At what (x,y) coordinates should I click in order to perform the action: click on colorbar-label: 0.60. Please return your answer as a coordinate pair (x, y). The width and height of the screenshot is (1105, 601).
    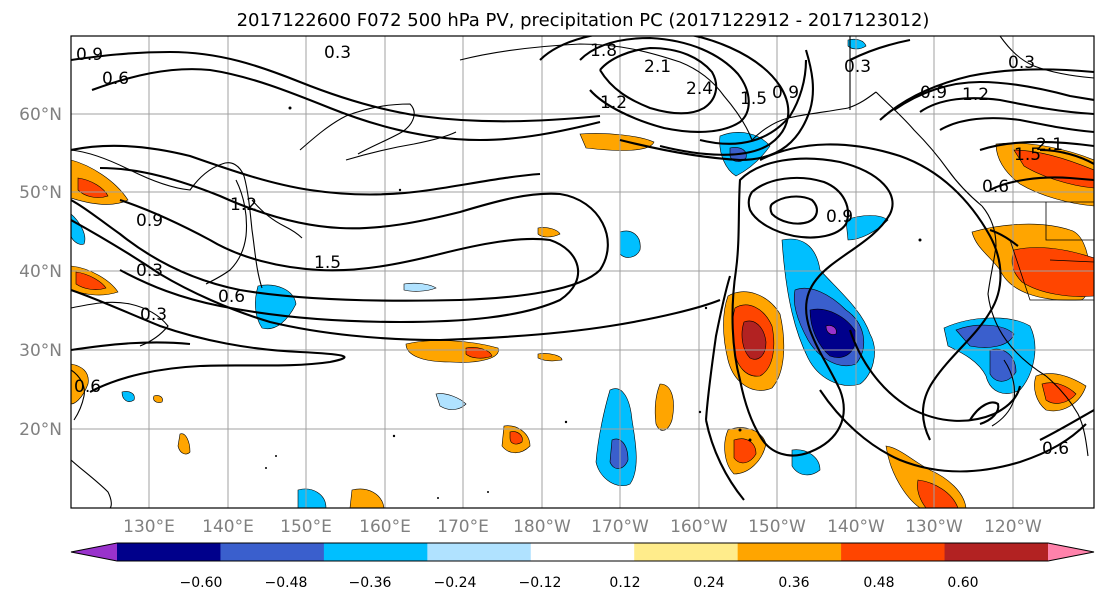
    Looking at the image, I should click on (962, 583).